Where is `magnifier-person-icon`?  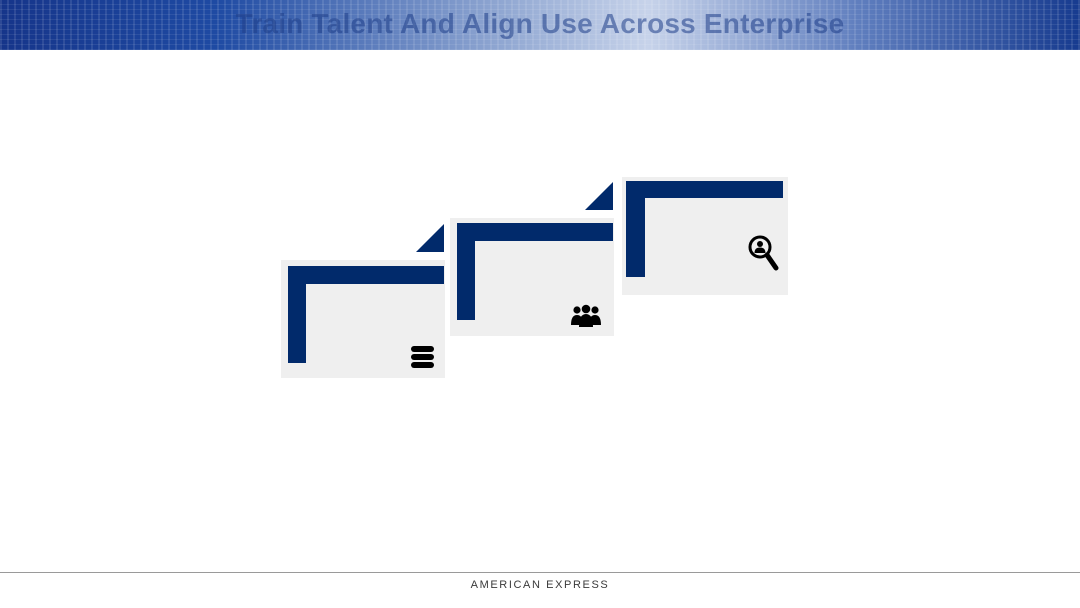 magnifier-person-icon is located at coordinates (763, 253).